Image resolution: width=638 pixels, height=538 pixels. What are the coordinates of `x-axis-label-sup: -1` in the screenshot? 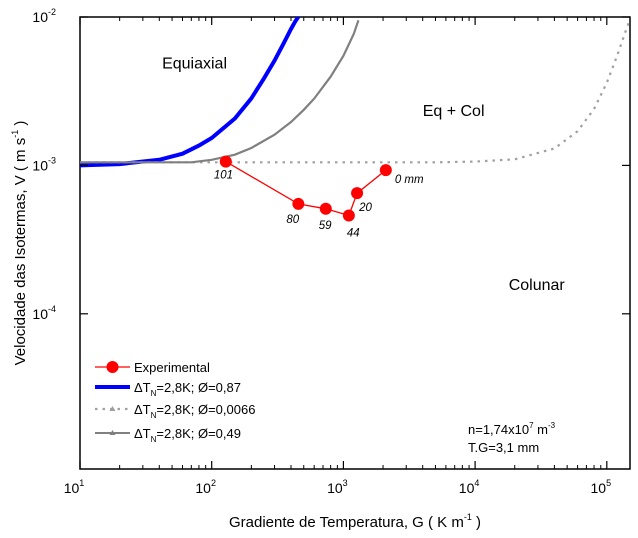 It's located at (468, 517).